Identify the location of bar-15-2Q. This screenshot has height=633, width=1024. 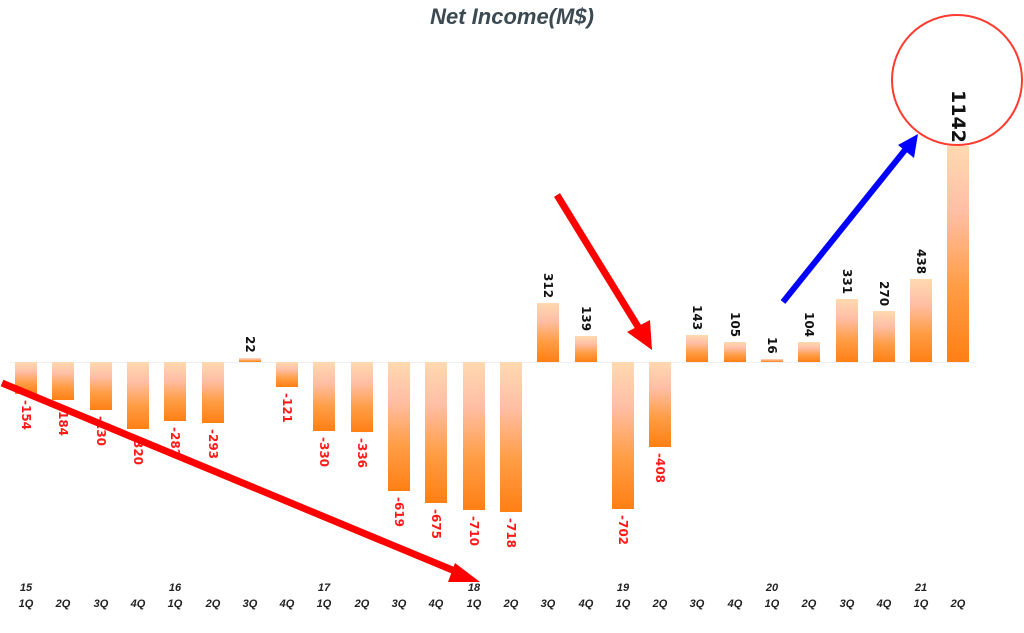
(63, 381).